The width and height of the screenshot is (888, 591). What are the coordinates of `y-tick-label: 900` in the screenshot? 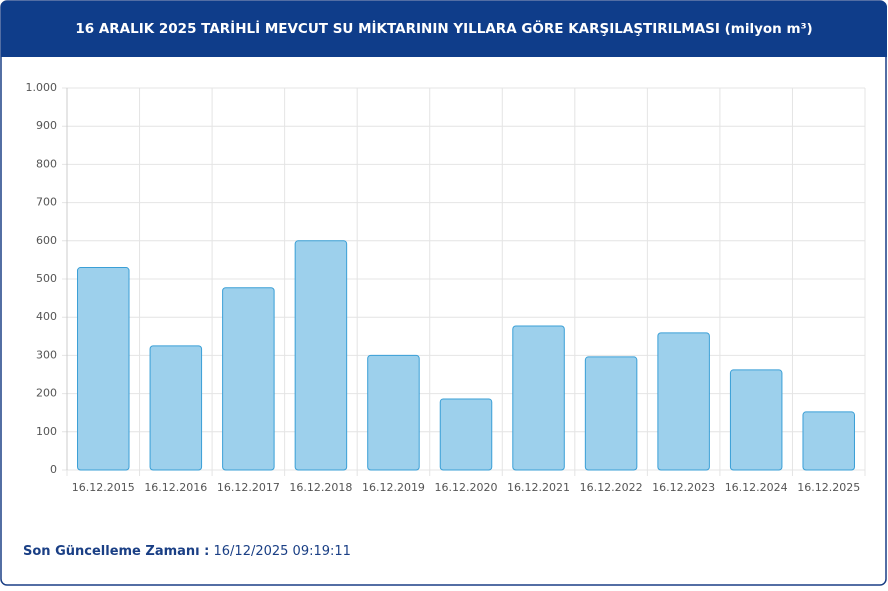 It's located at (46, 125).